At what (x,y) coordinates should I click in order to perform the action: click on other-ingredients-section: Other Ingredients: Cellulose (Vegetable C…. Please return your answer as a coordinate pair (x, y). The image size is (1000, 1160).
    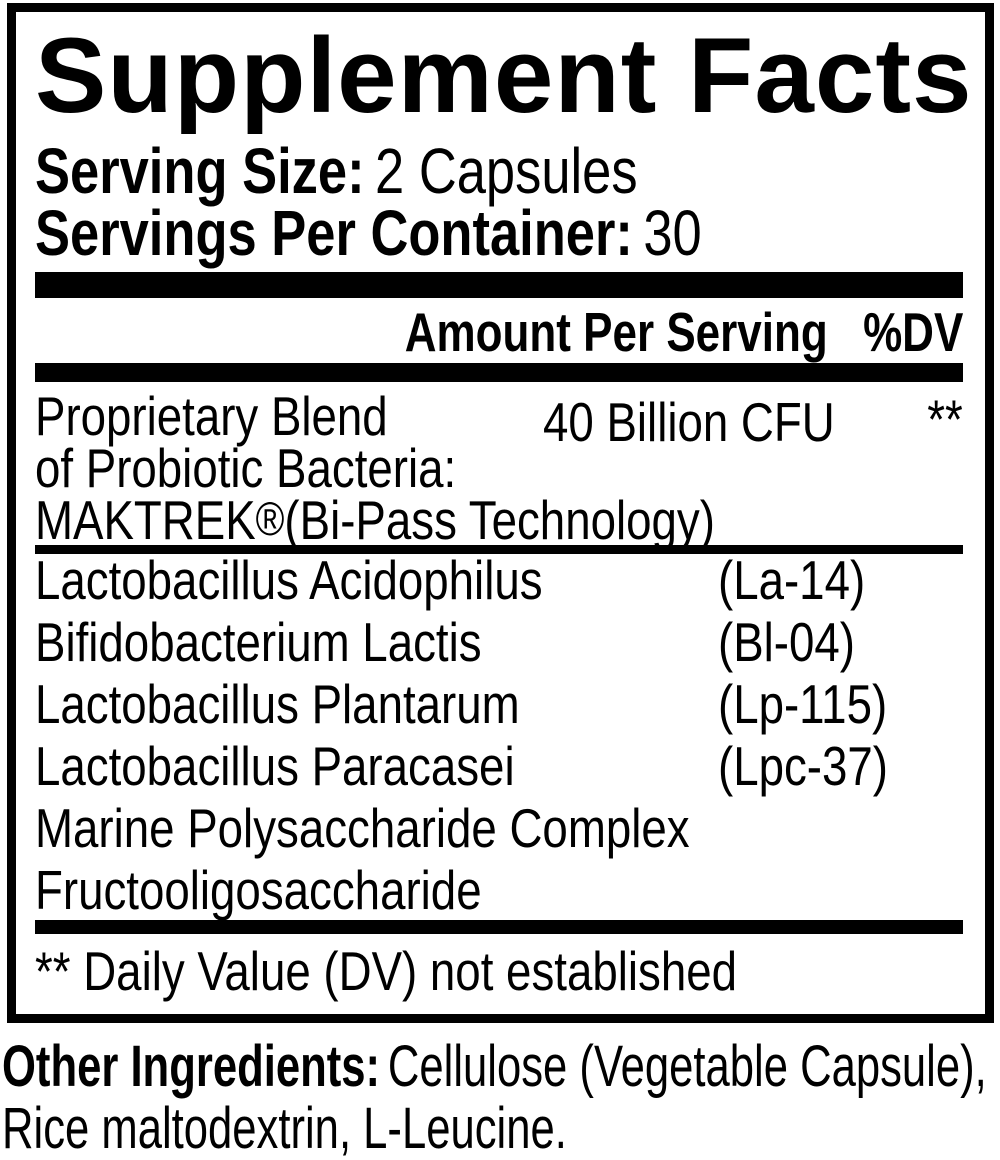
    Looking at the image, I should click on (501, 1098).